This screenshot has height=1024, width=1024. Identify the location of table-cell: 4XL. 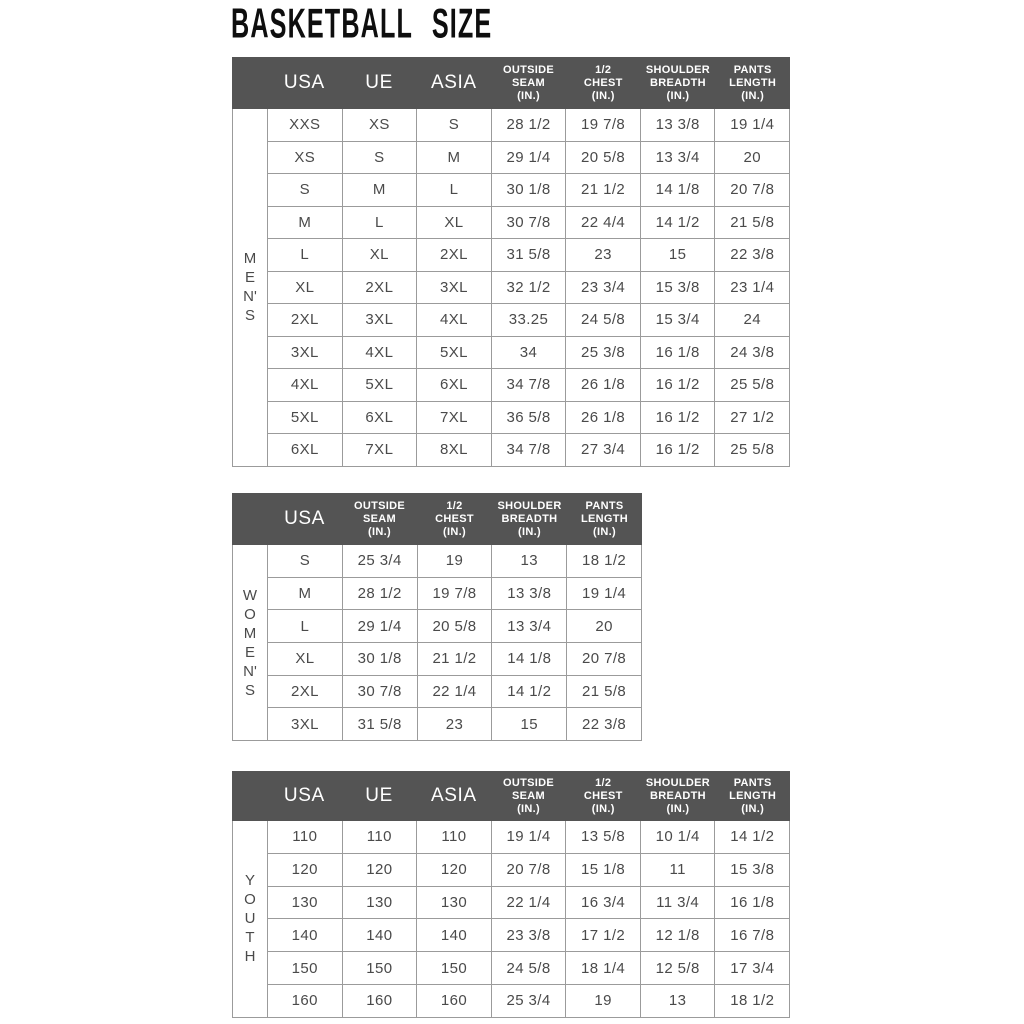
(305, 385).